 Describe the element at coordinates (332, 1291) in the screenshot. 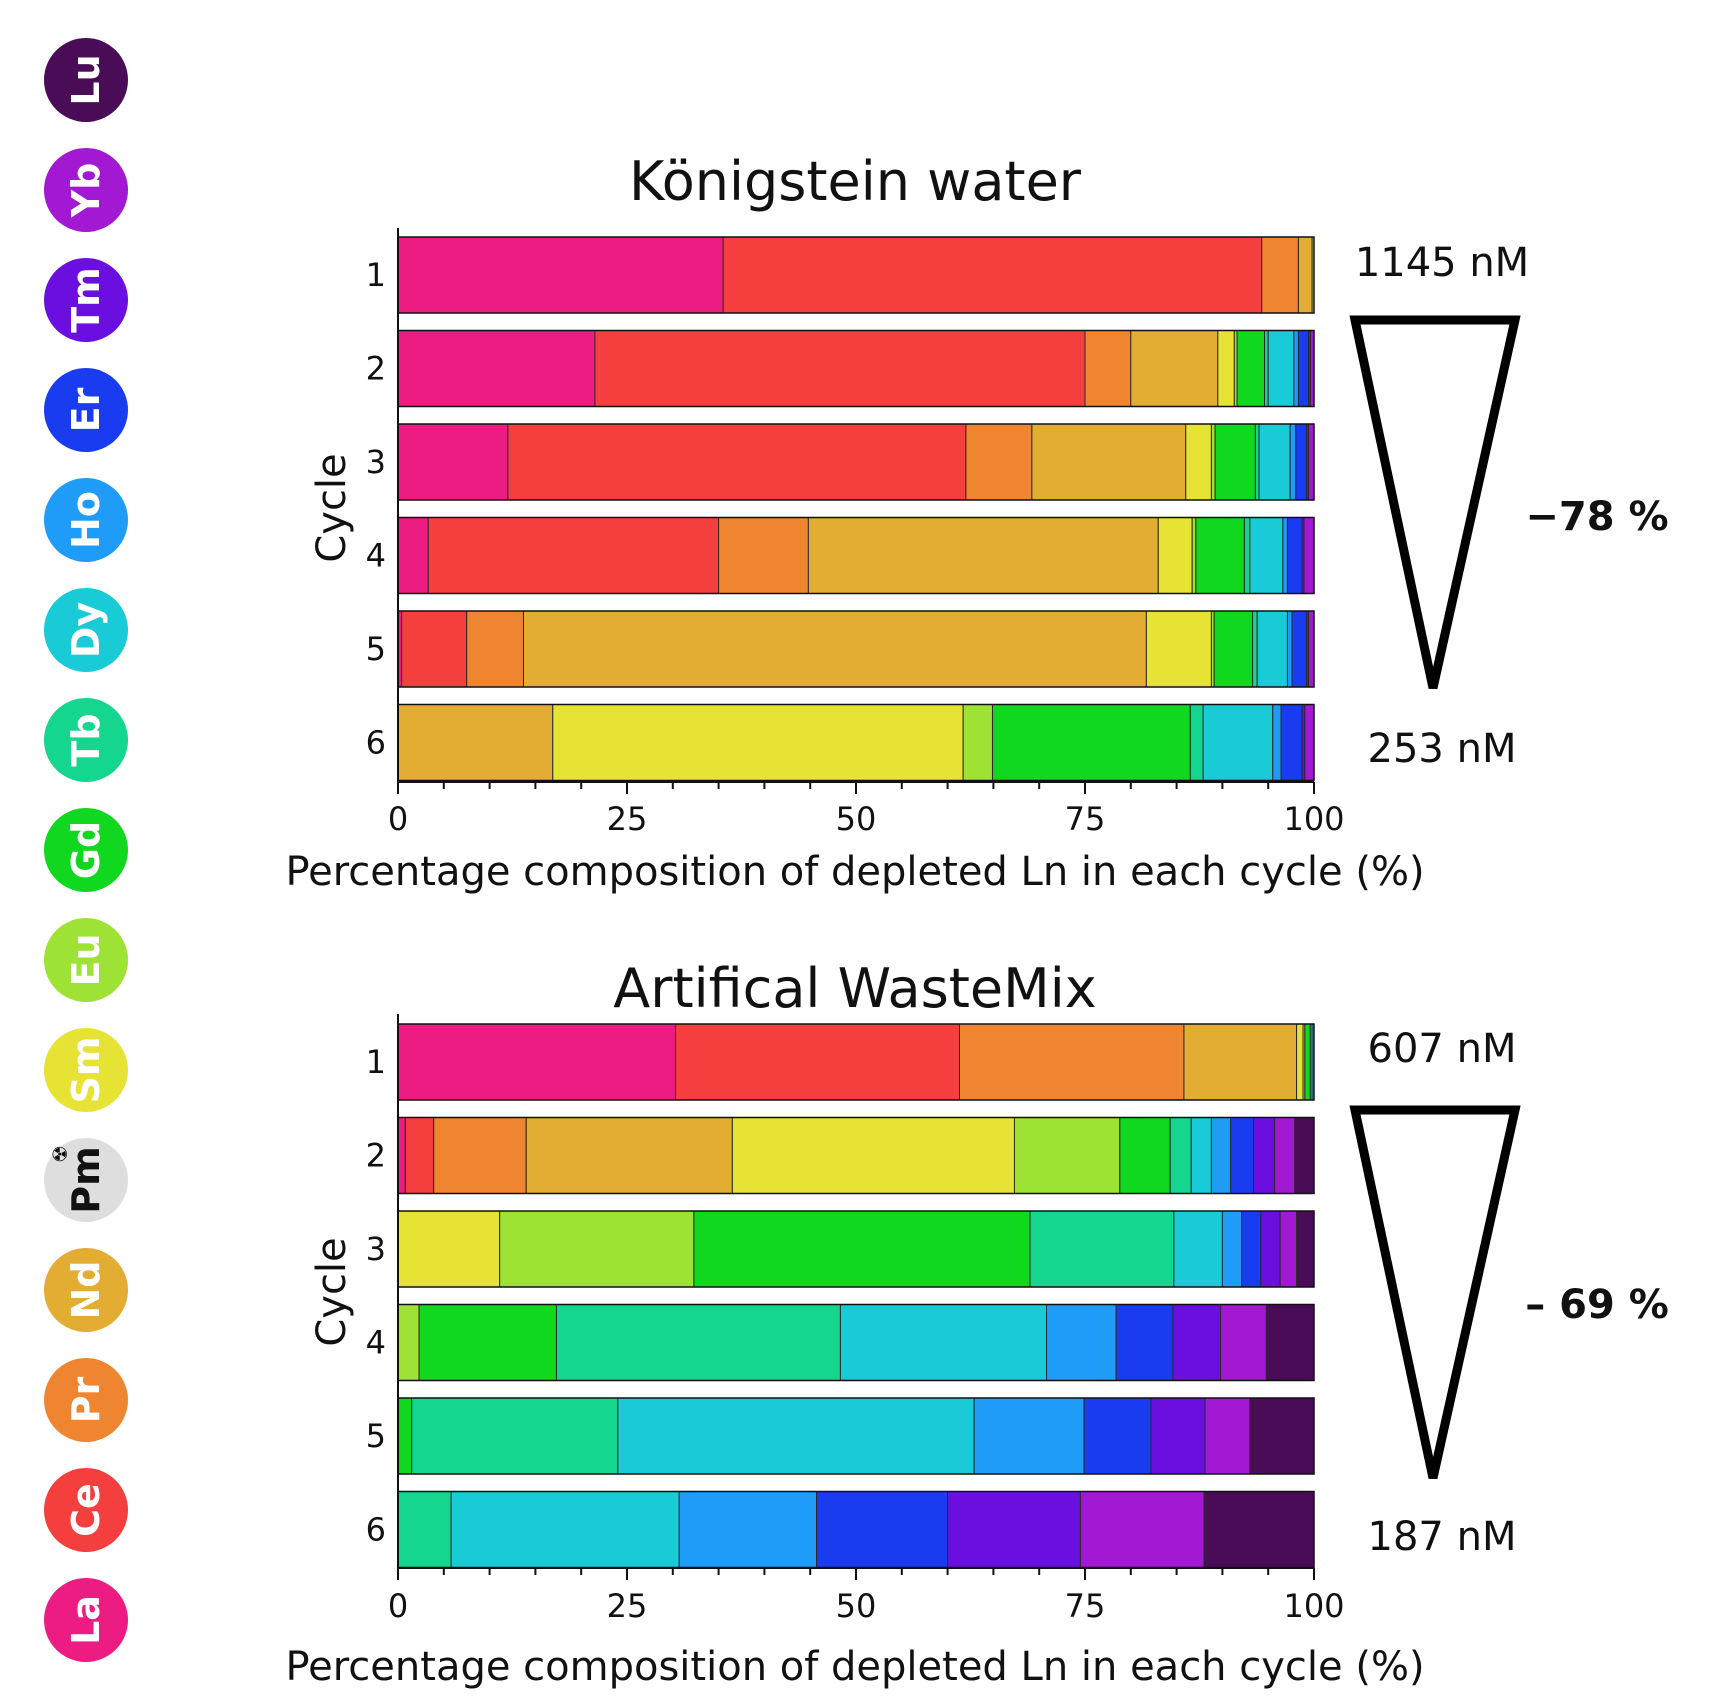

I see `y-axis-label-wastemix: Cycle` at that location.